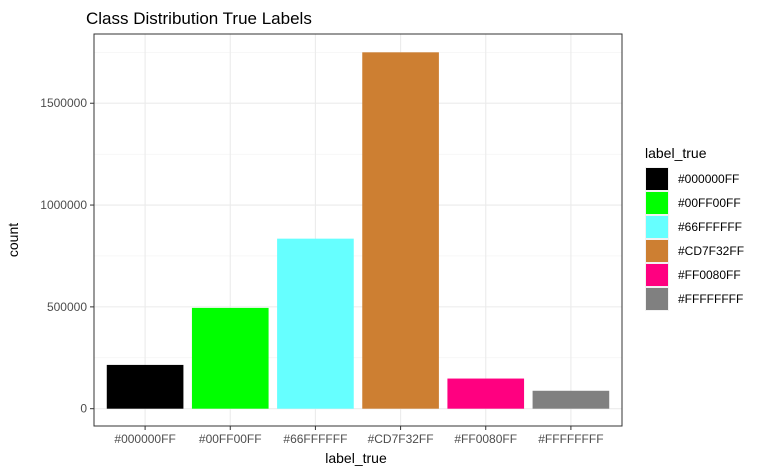 This screenshot has width=761, height=474. Describe the element at coordinates (144, 439) in the screenshot. I see `x-tick-label: #000000FF` at that location.